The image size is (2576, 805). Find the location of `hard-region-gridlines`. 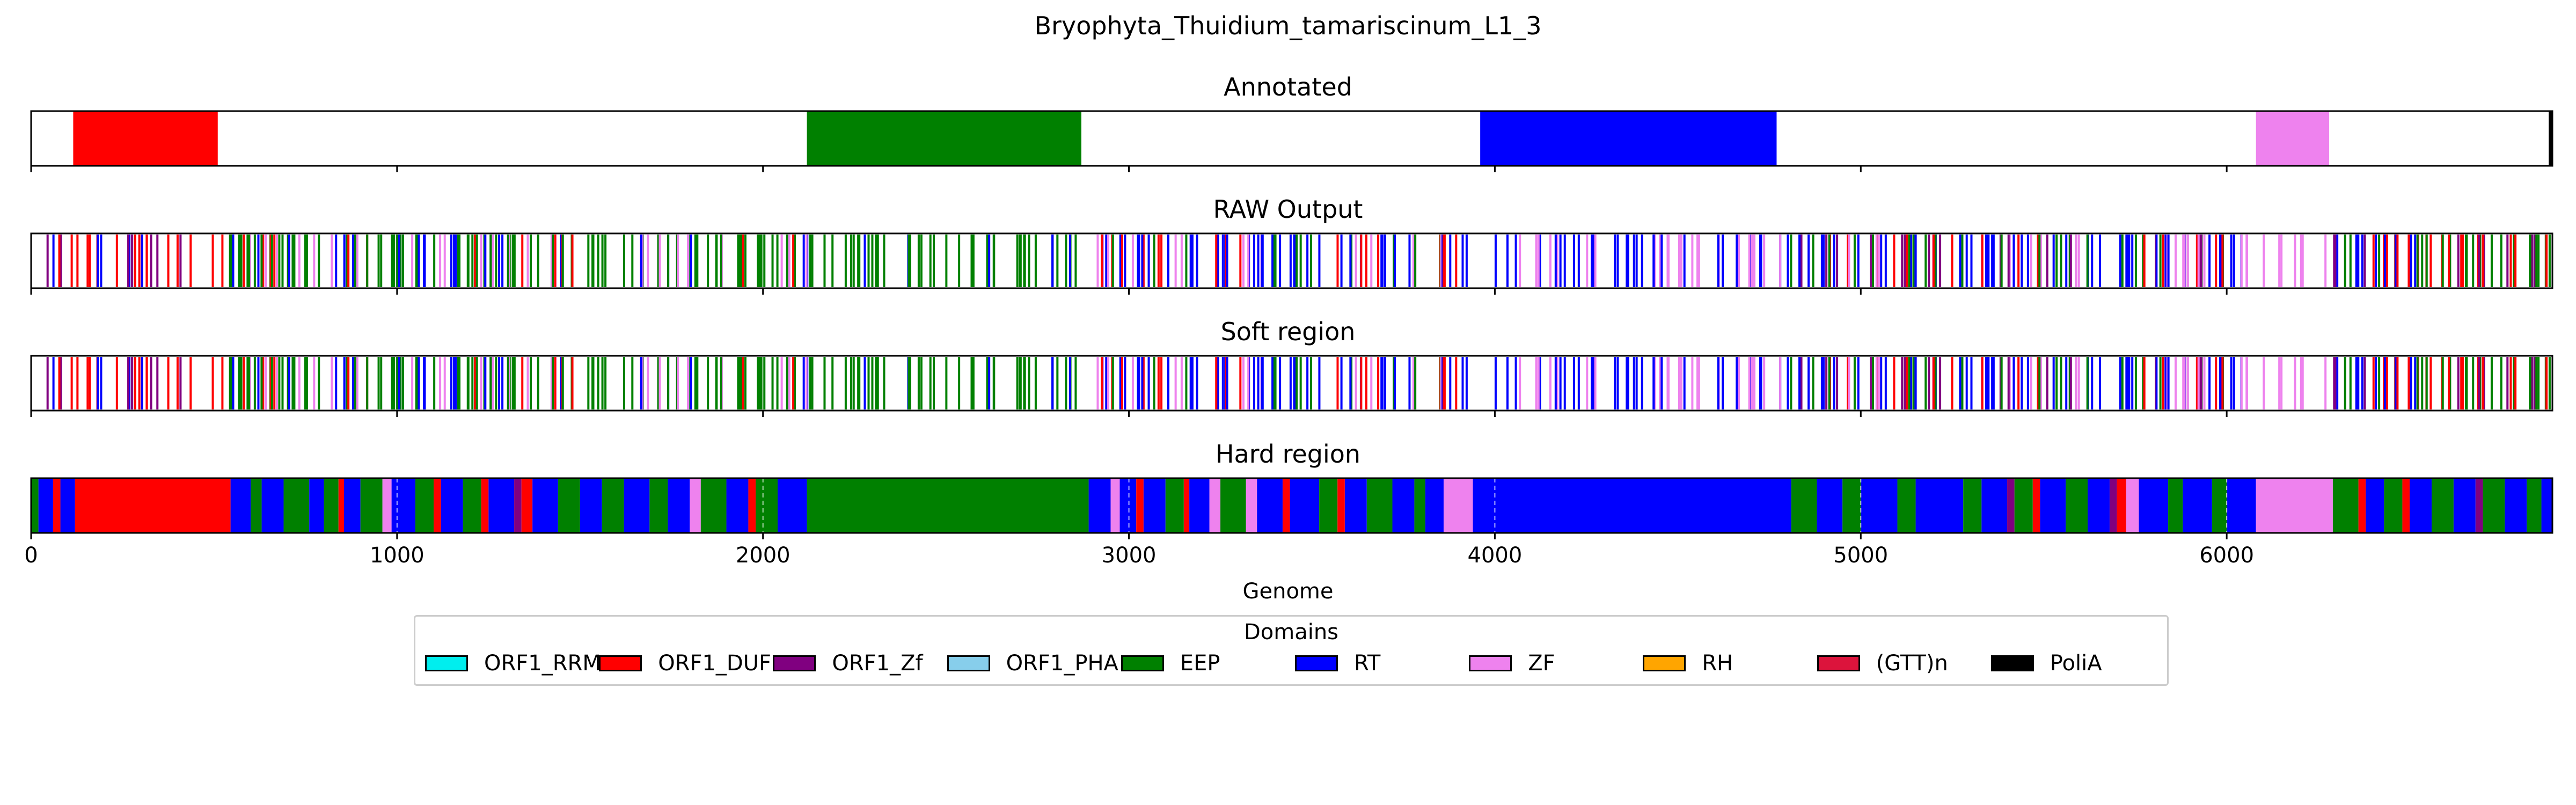

hard-region-gridlines is located at coordinates (1312, 505).